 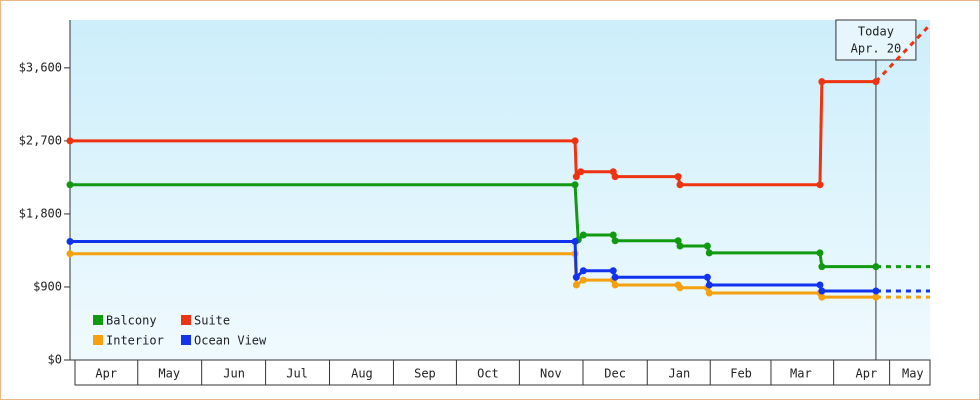 I want to click on today-box, so click(x=876, y=40).